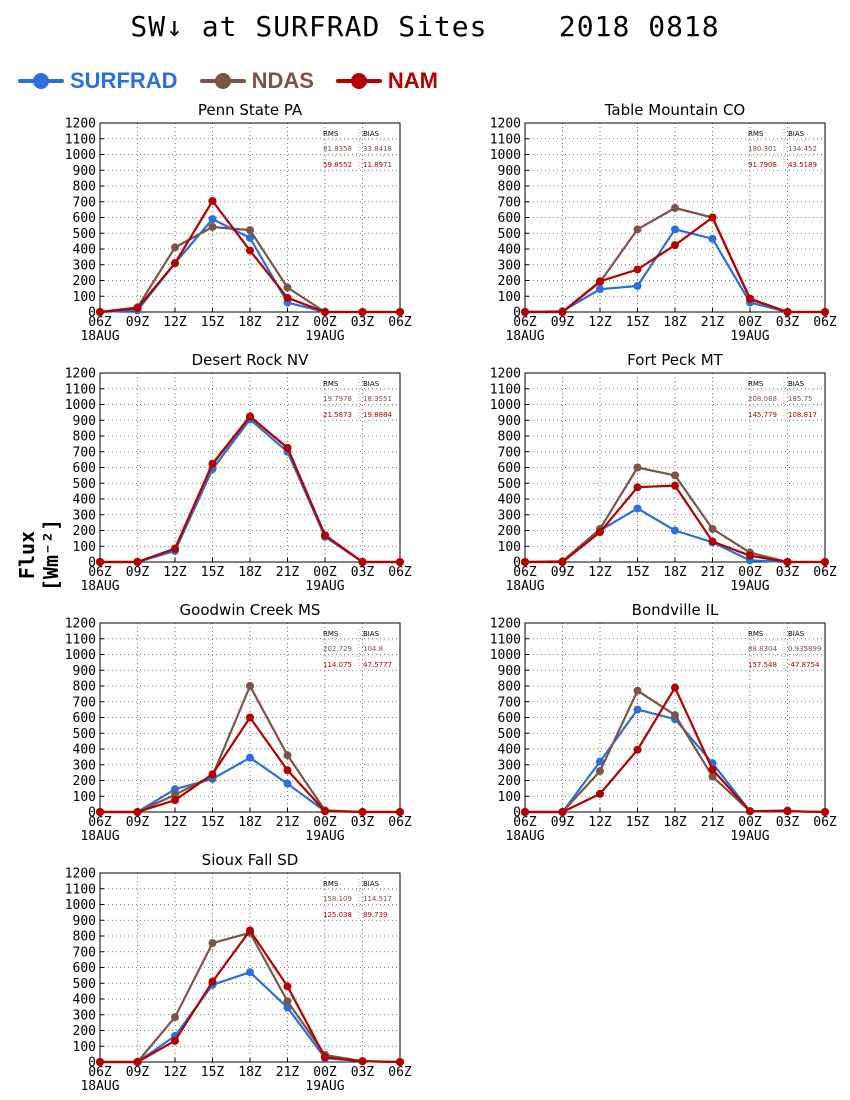  What do you see at coordinates (675, 610) in the screenshot?
I see `chart-title: Bondville IL` at bounding box center [675, 610].